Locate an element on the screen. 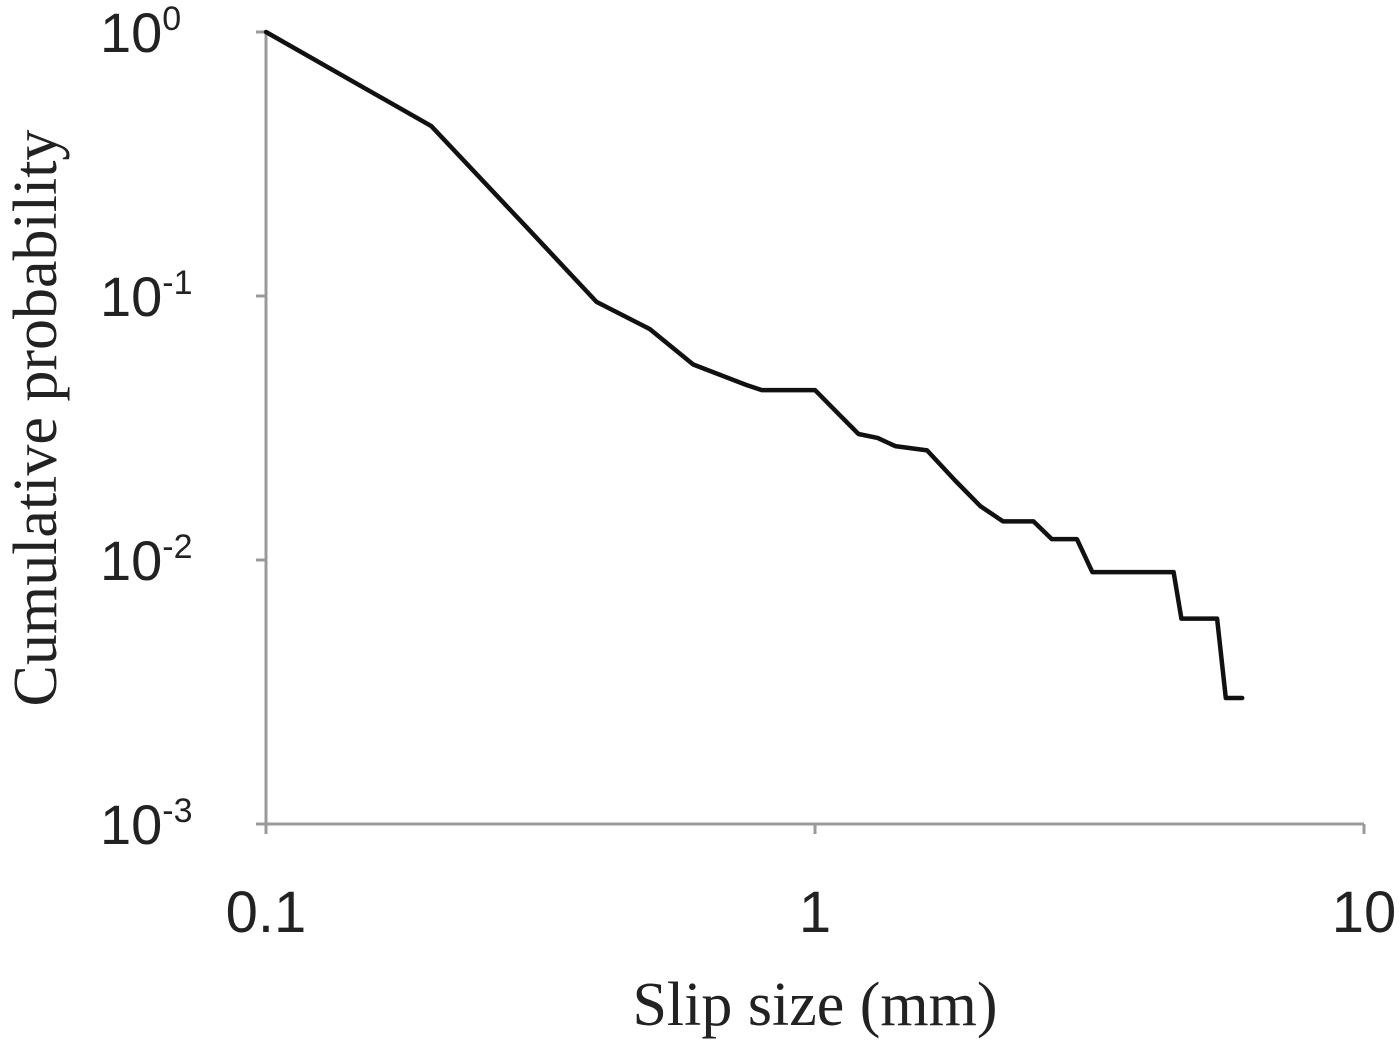 Image resolution: width=1400 pixels, height=1052 pixels. y-axis-title: Cumulative probability is located at coordinates (36, 418).